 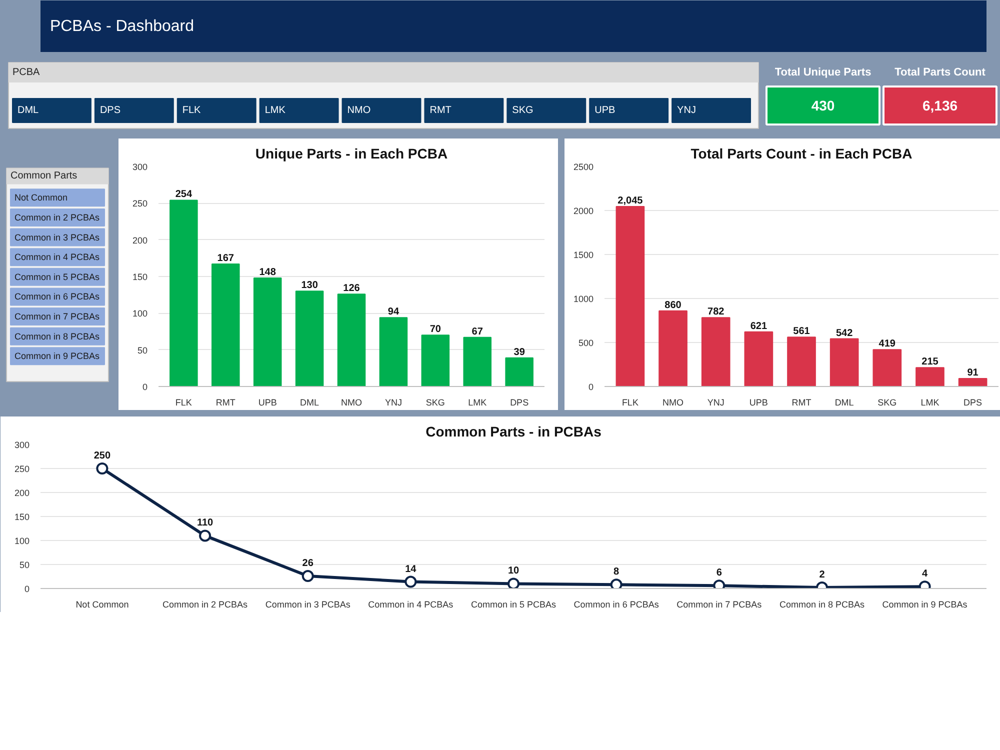 What do you see at coordinates (192, 110) in the screenshot?
I see `text: FLK` at bounding box center [192, 110].